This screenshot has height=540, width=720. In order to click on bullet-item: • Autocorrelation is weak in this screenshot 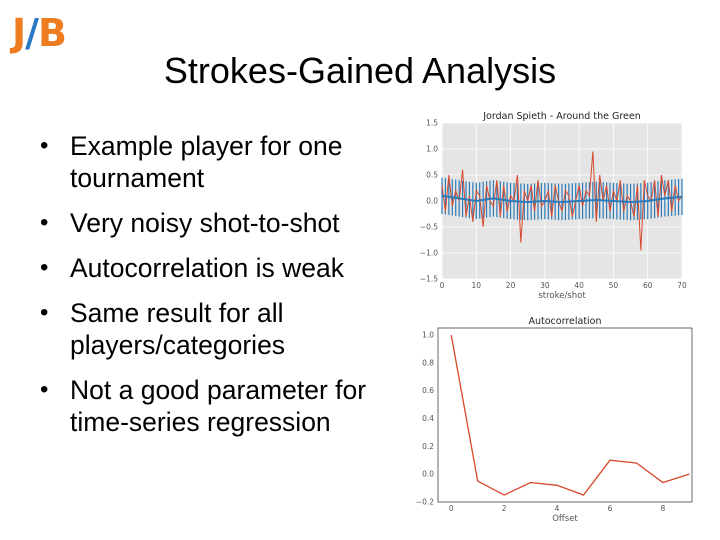, I will do `click(217, 268)`.